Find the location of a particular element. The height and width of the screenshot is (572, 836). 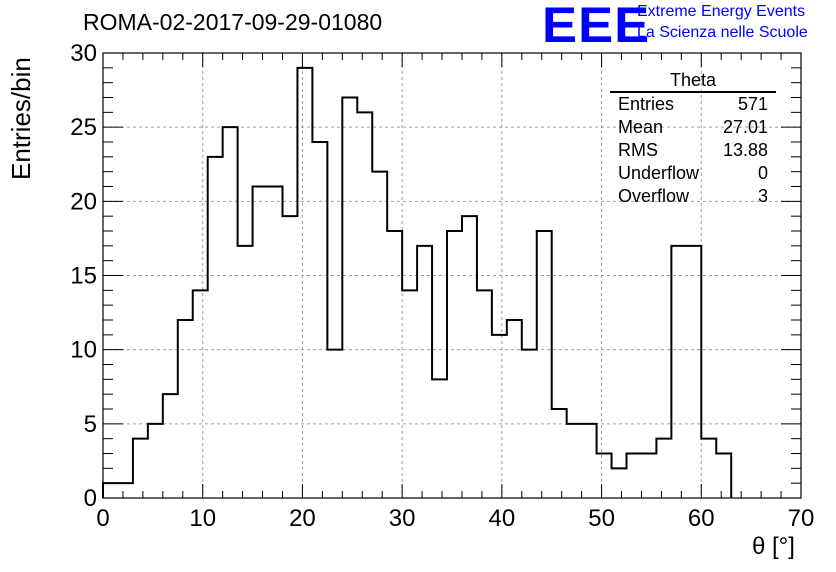

x-axis-label: θ [°] is located at coordinates (773, 546).